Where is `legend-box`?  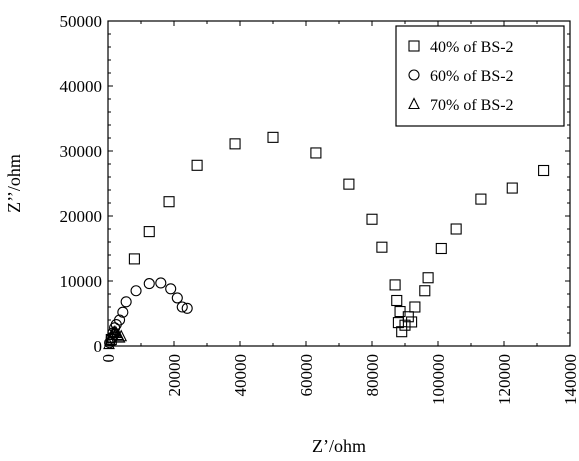
legend-box is located at coordinates (480, 76).